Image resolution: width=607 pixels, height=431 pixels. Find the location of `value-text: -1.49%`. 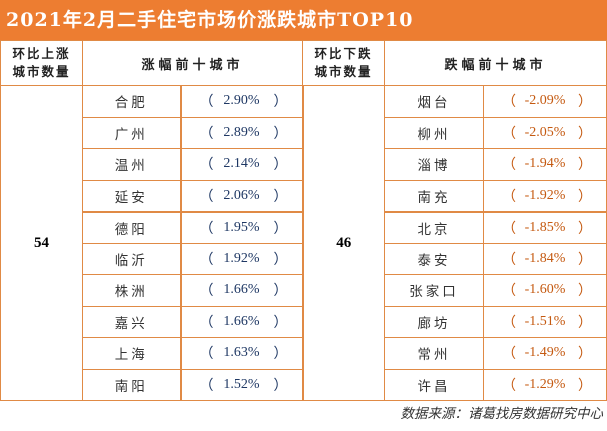

value-text: -1.49% is located at coordinates (545, 353).